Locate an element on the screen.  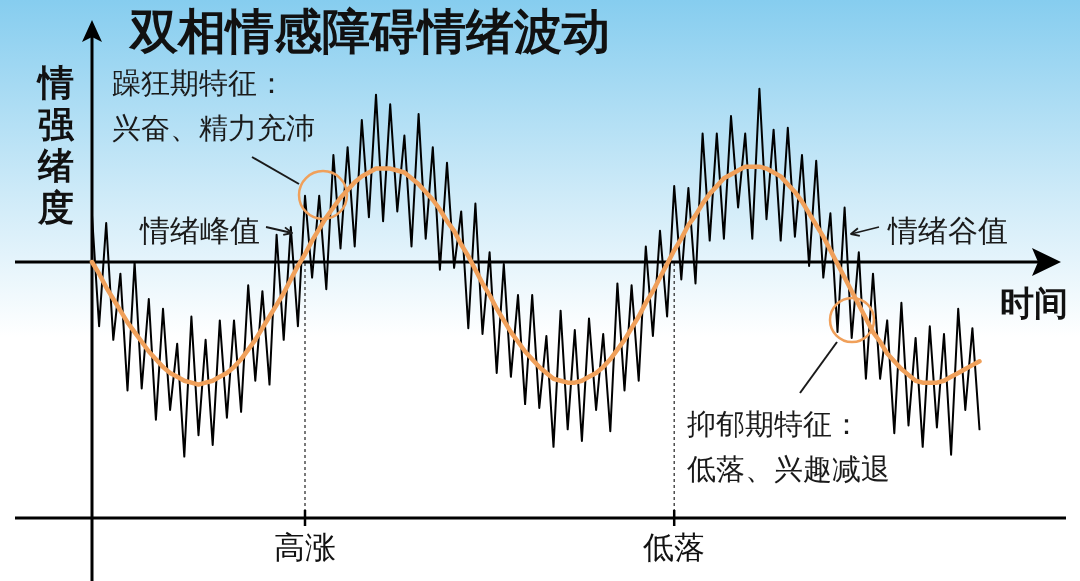
annotation: 躁狂期特征： is located at coordinates (199, 83).